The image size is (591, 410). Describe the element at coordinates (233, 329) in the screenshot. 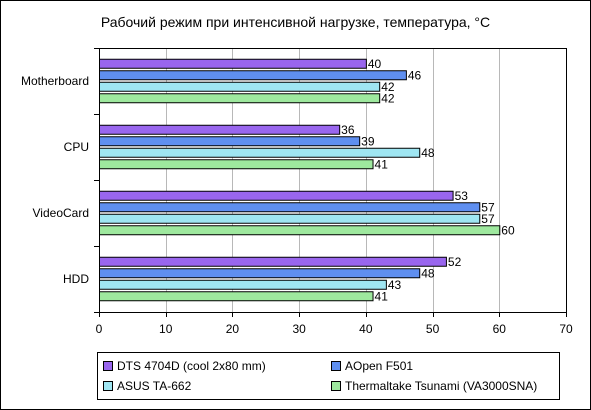

I see `x-tick-label-2: 20` at that location.